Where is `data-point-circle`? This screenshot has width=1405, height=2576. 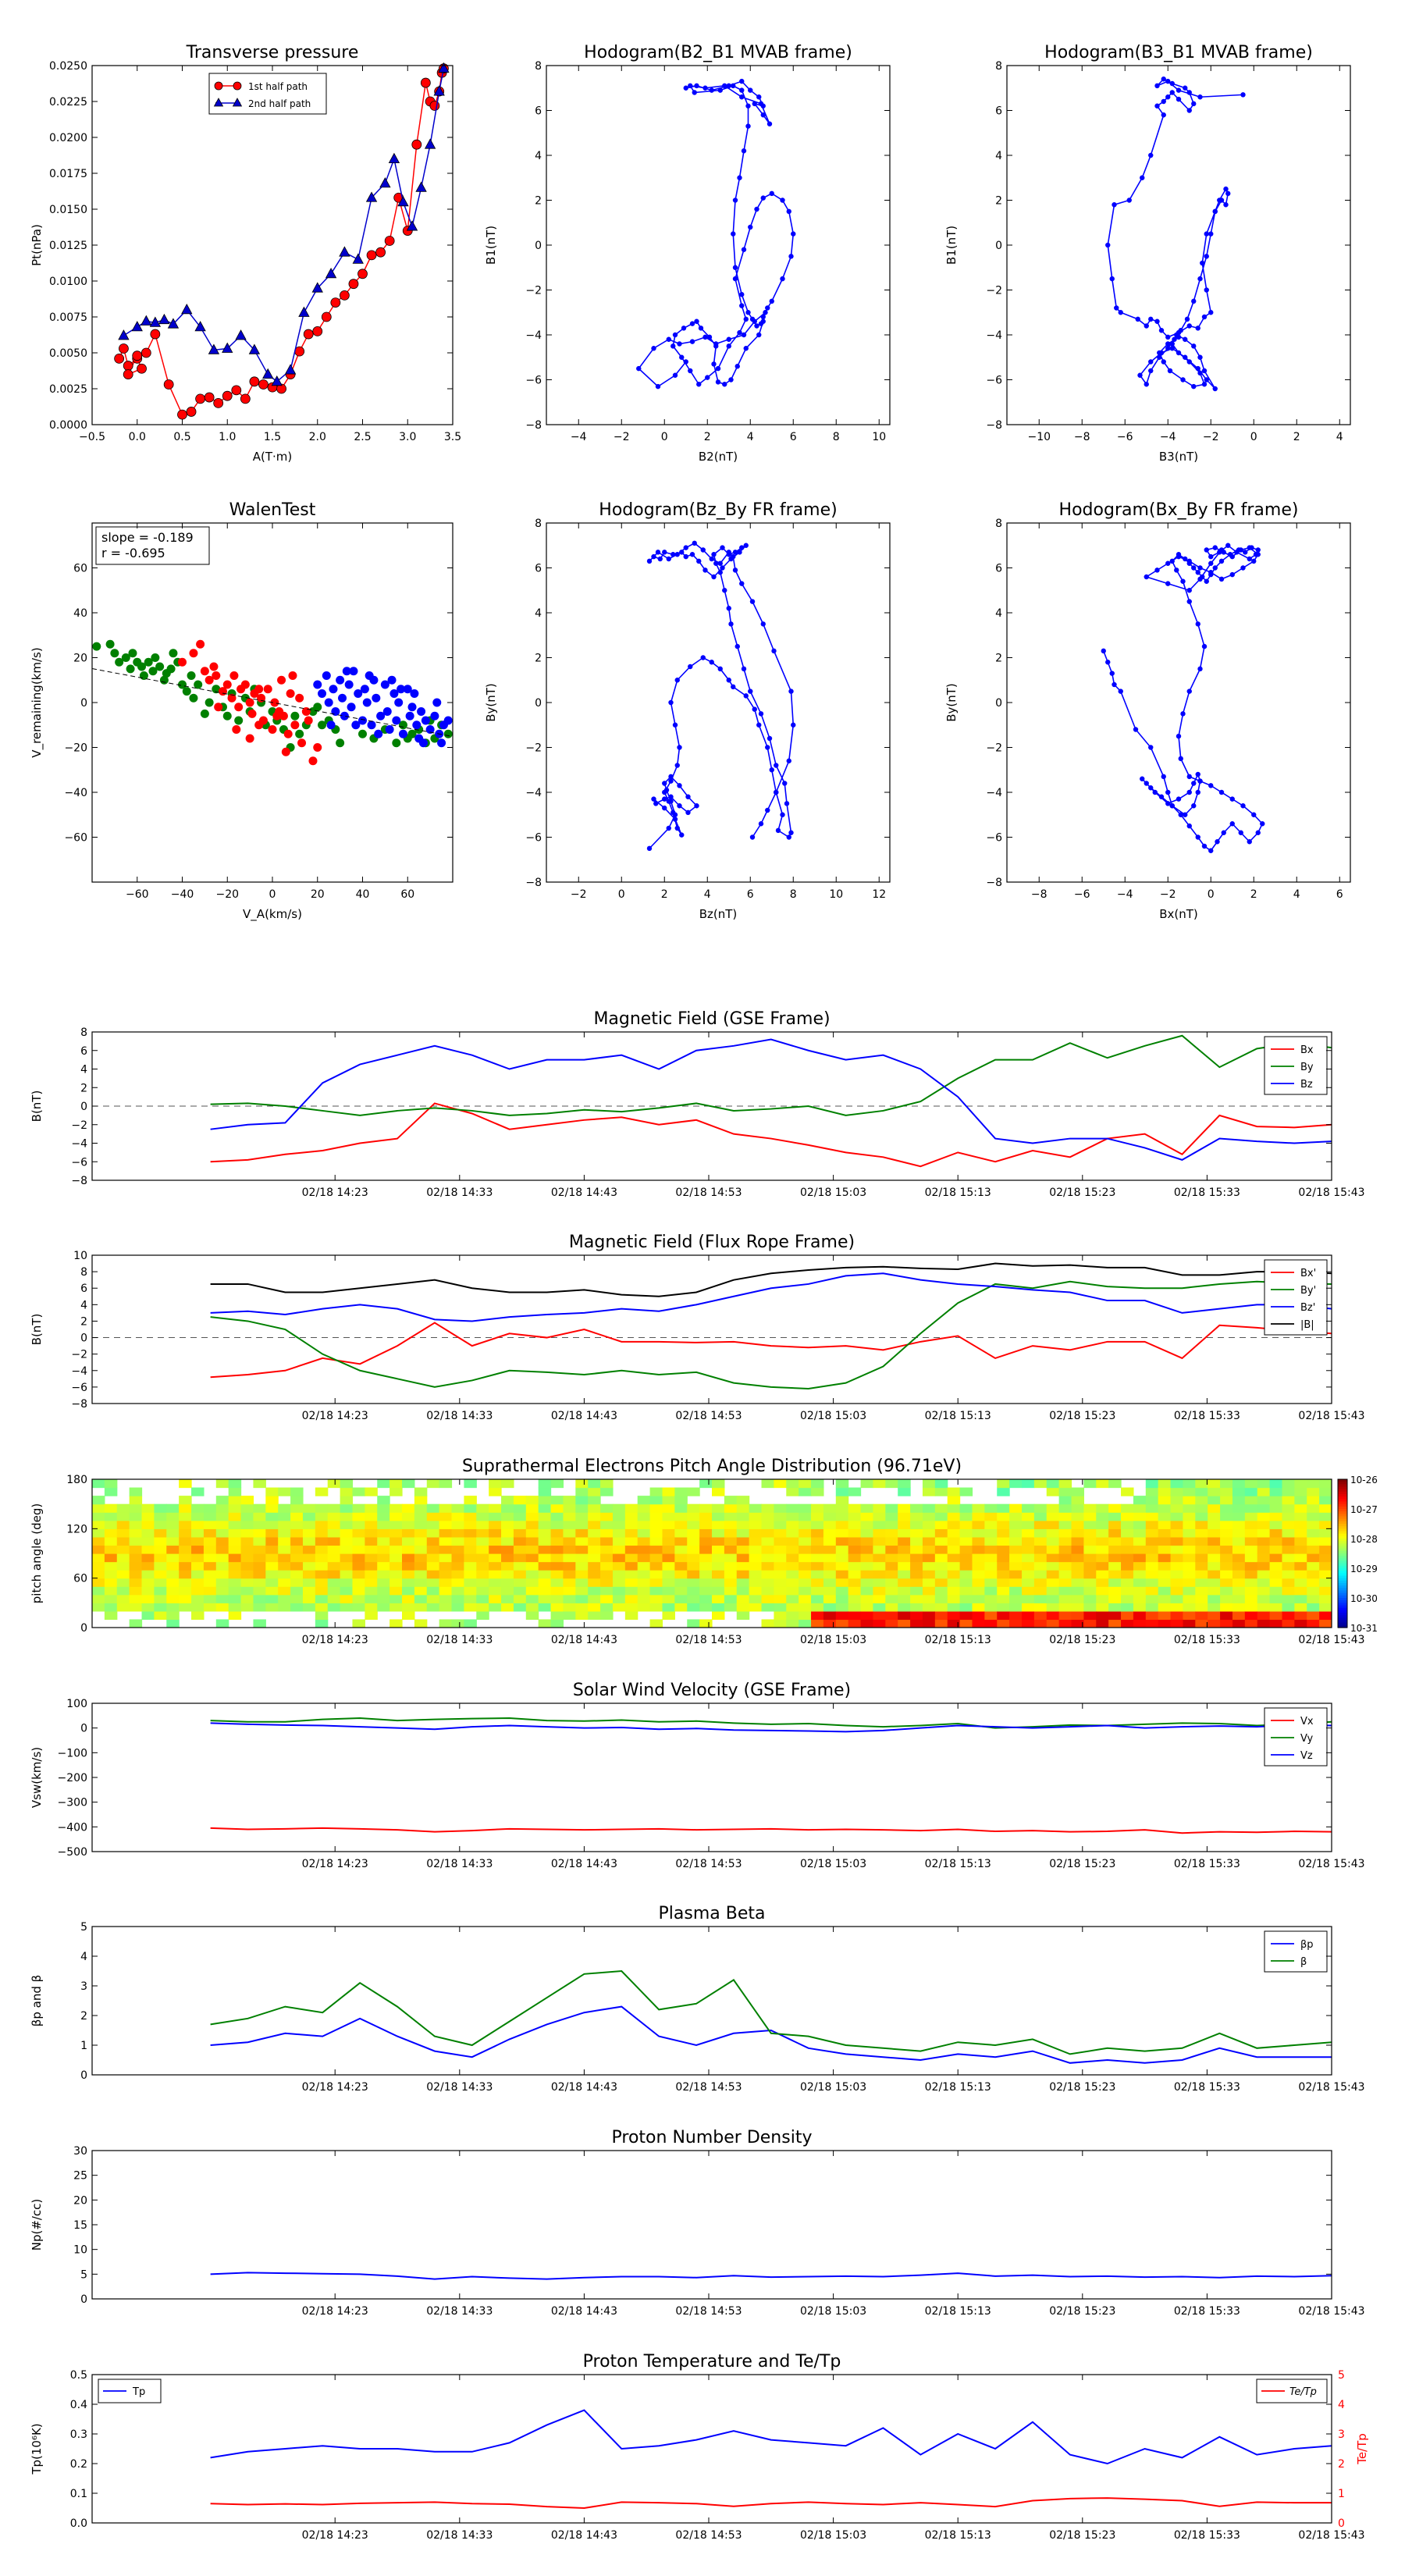
data-point-circle is located at coordinates (142, 368).